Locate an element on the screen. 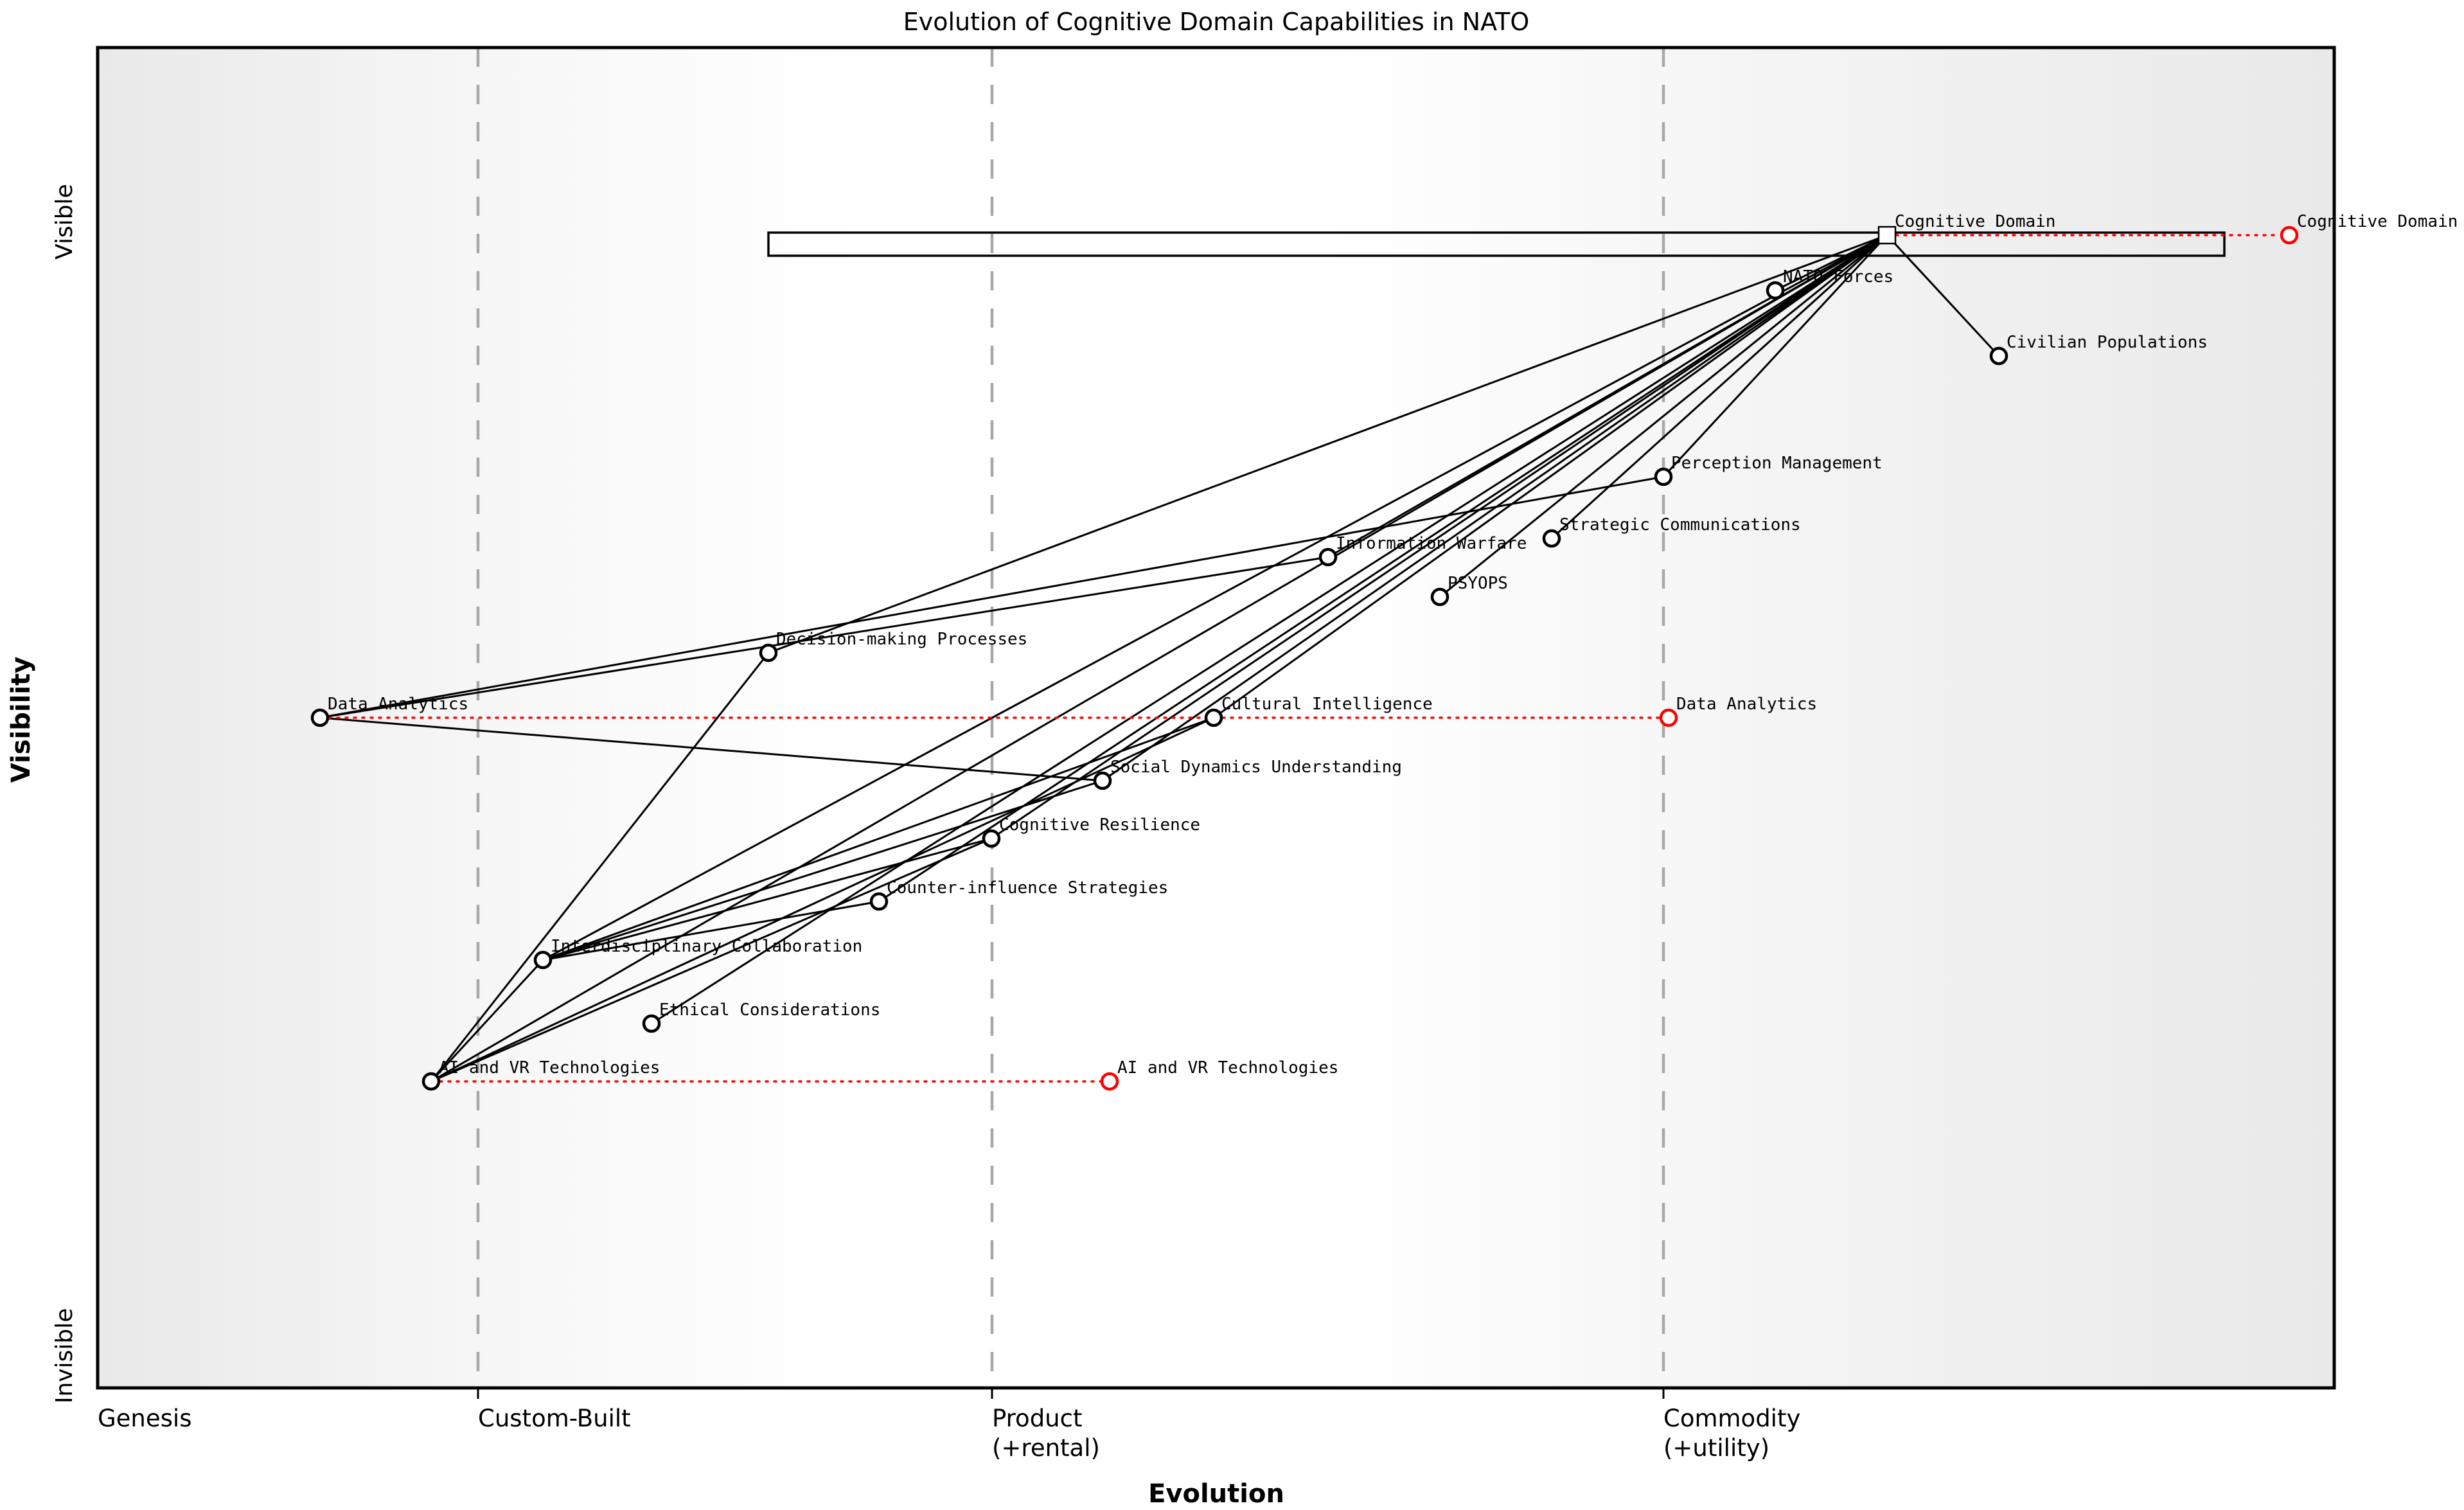 This screenshot has width=2464, height=1510. stage-label-1: Genesis is located at coordinates (144, 1418).